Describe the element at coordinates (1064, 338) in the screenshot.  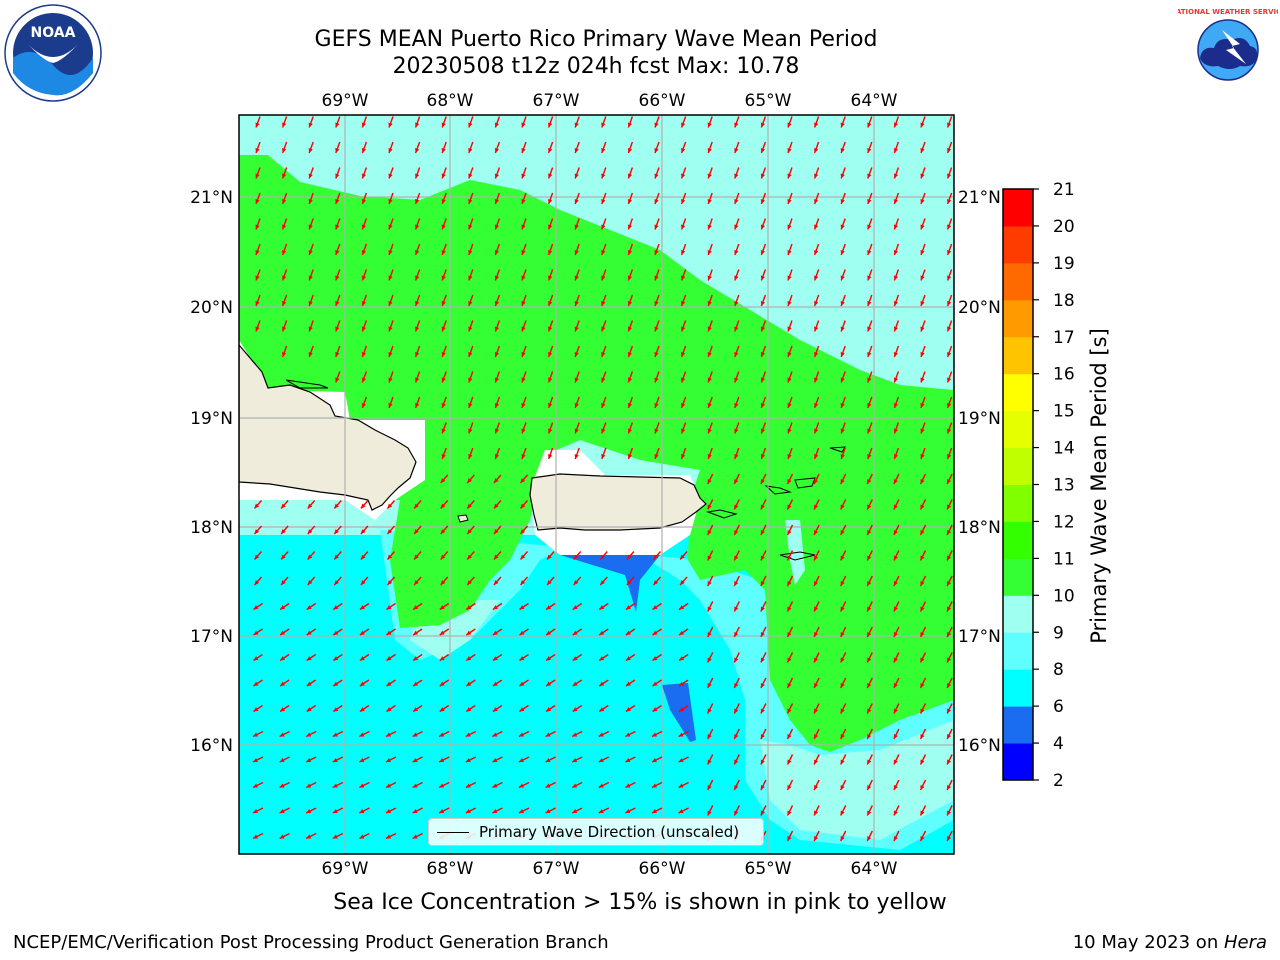
I see `colorbar-tick-label: 17` at that location.